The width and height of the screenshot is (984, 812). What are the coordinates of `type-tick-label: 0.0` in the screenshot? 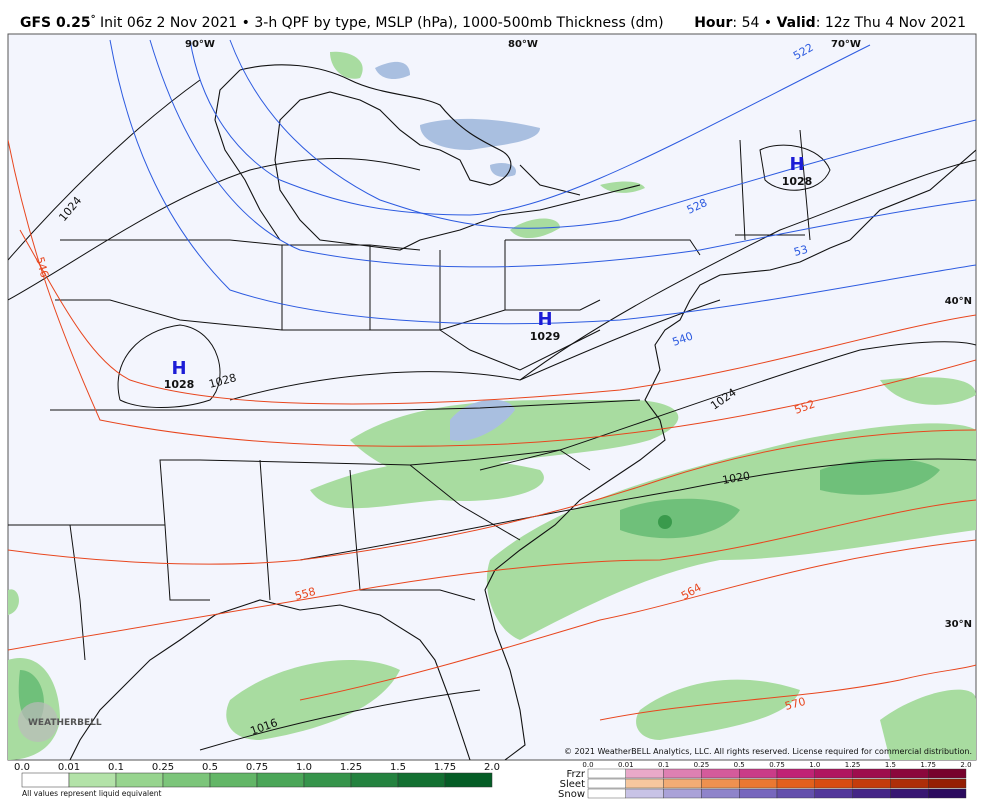 It's located at (587, 765).